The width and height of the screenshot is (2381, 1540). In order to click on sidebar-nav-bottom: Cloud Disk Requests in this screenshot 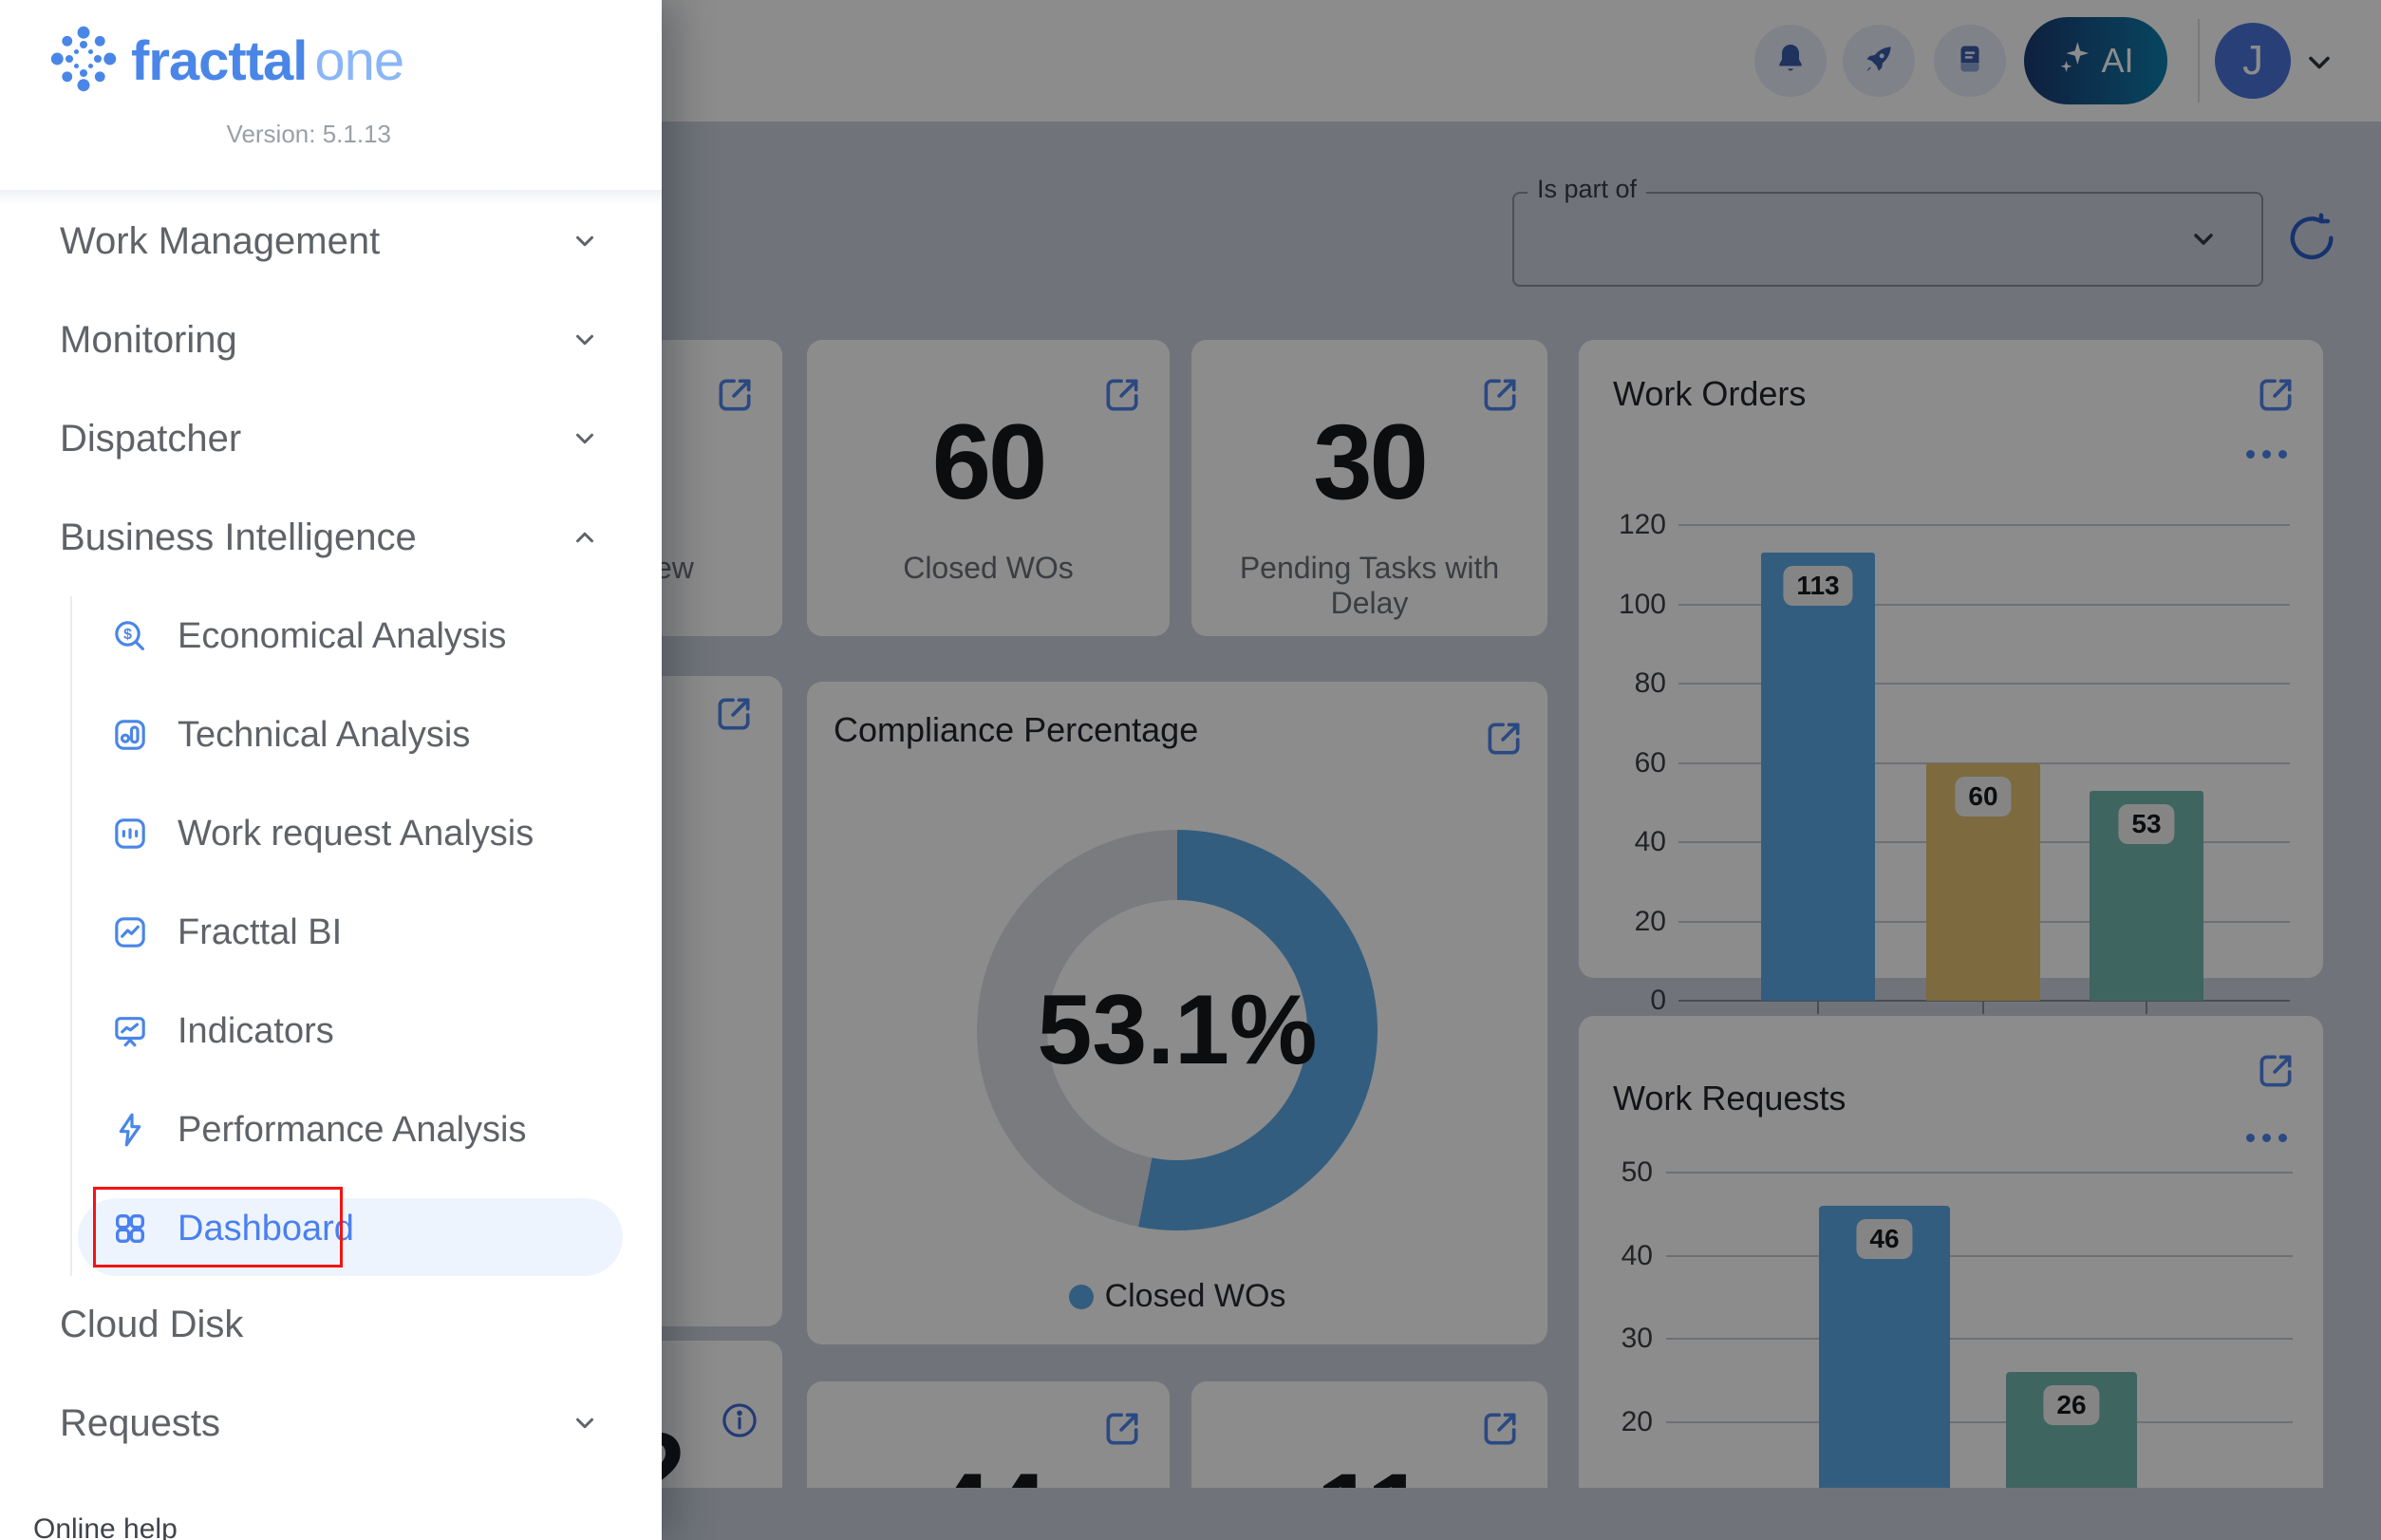, I will do `click(331, 1374)`.